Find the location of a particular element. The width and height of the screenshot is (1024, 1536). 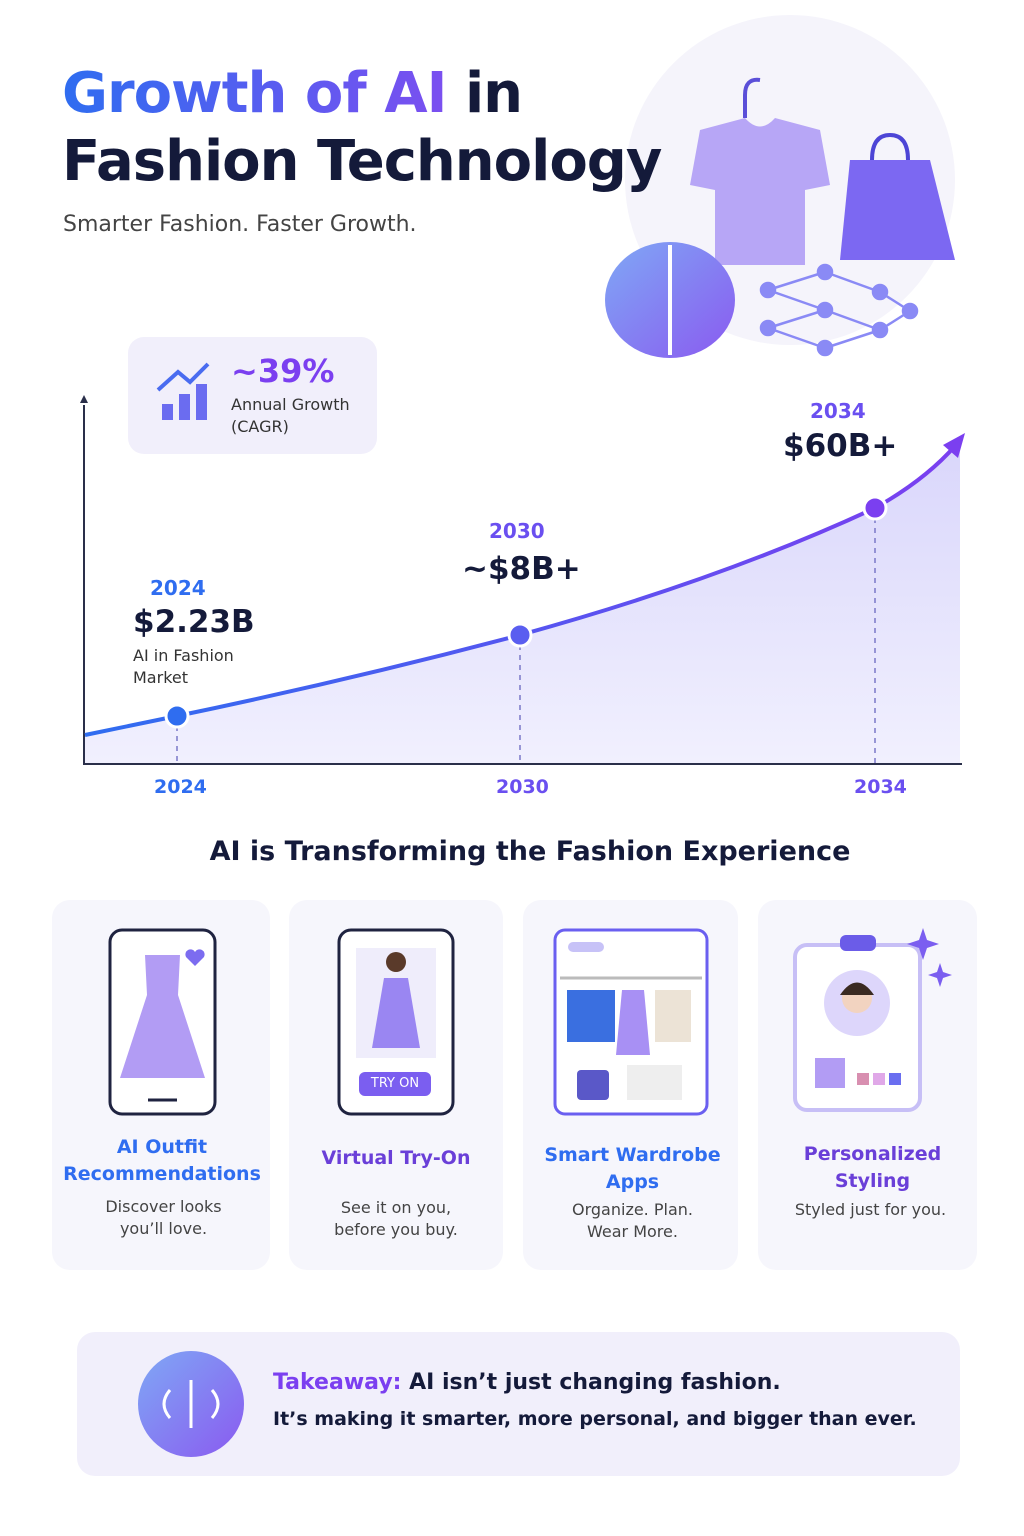

milestone-note: AI in Fashion Market is located at coordinates (183, 666).